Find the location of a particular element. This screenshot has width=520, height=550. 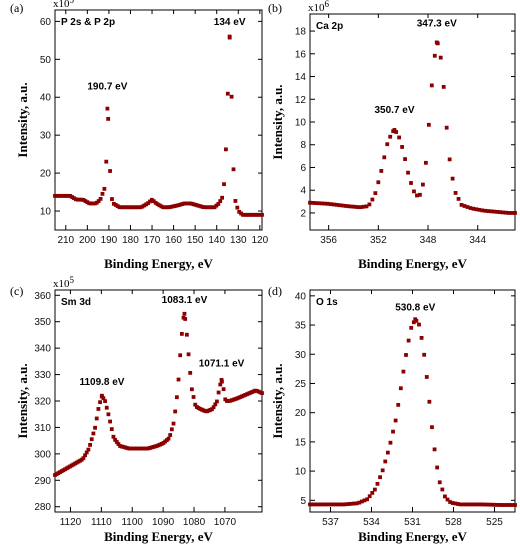

y-tick-label: 360 is located at coordinates (42, 296).